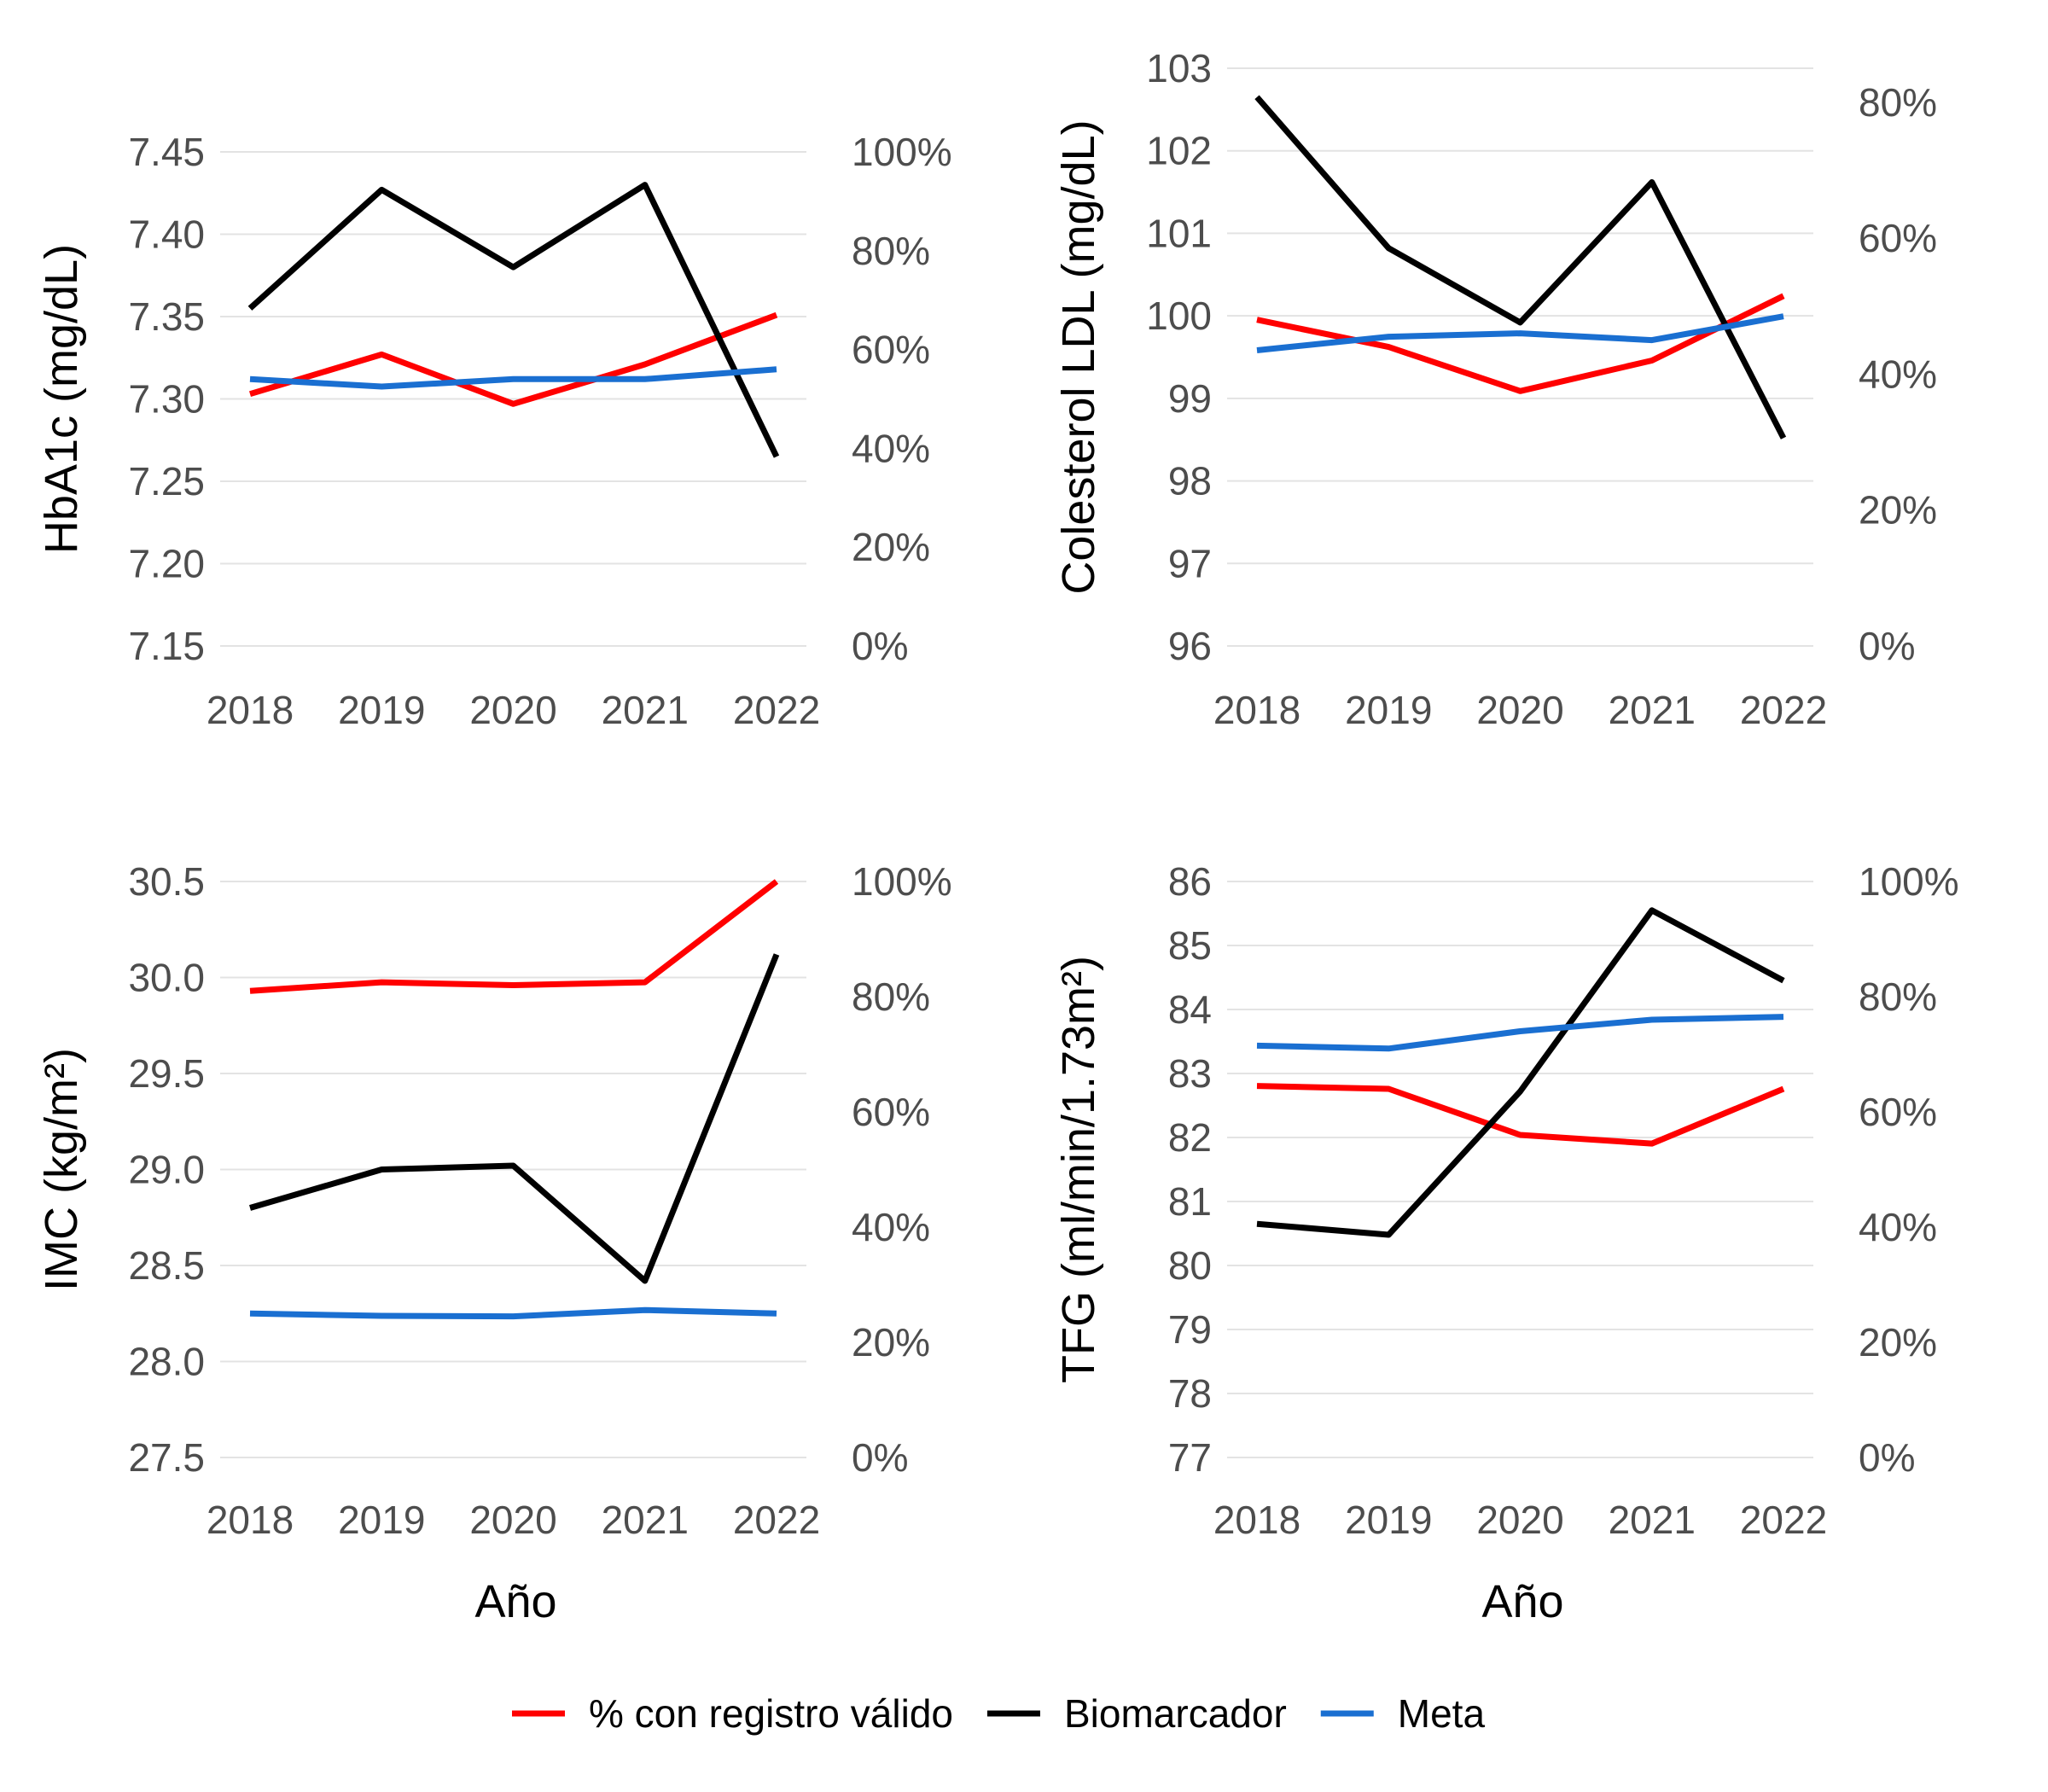  I want to click on y-tick-label: 78, so click(1190, 1393).